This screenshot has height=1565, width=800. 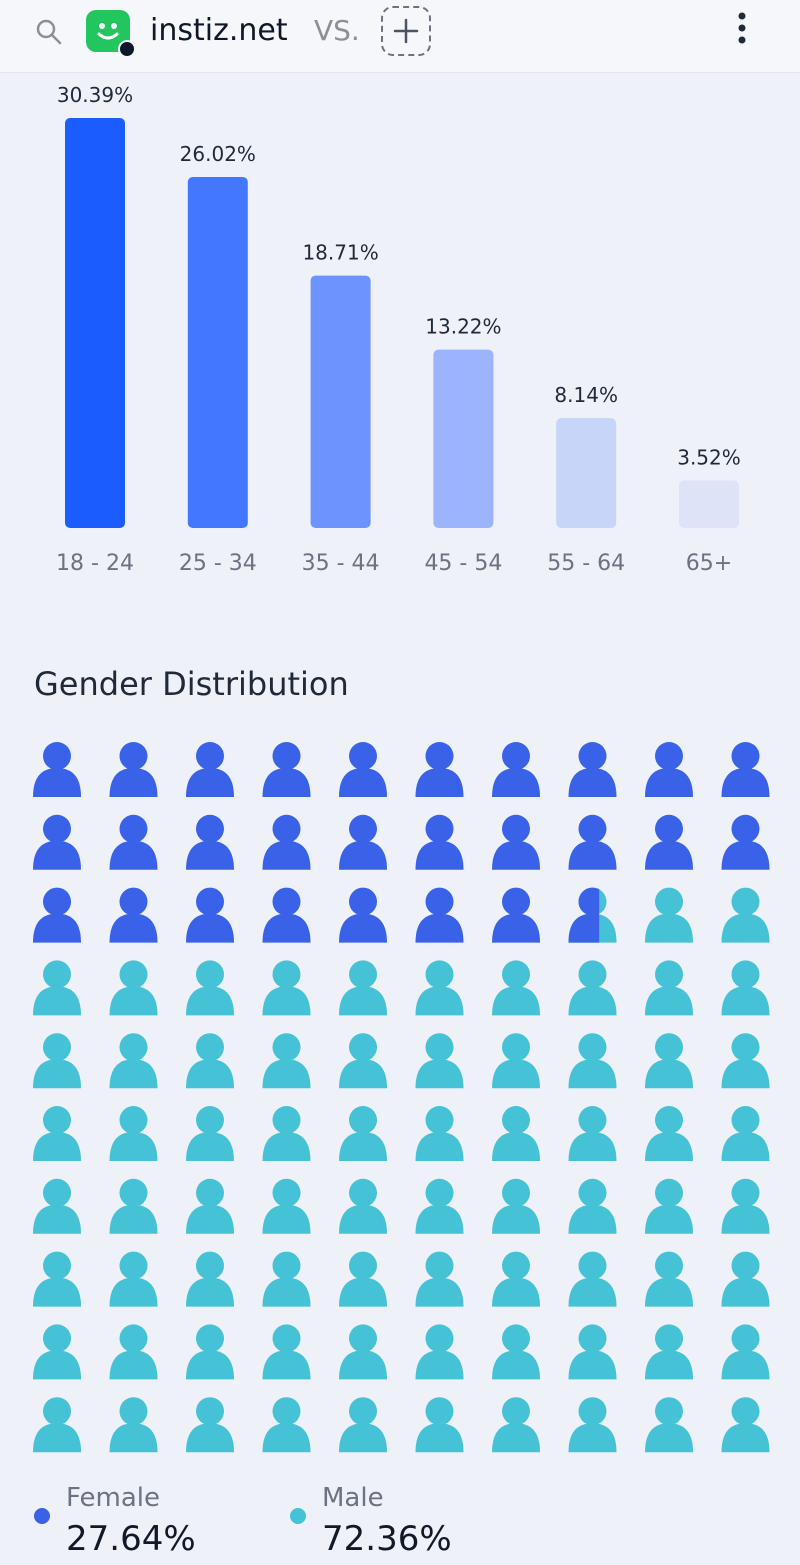 I want to click on age-category-label: 45 - 54, so click(x=463, y=563).